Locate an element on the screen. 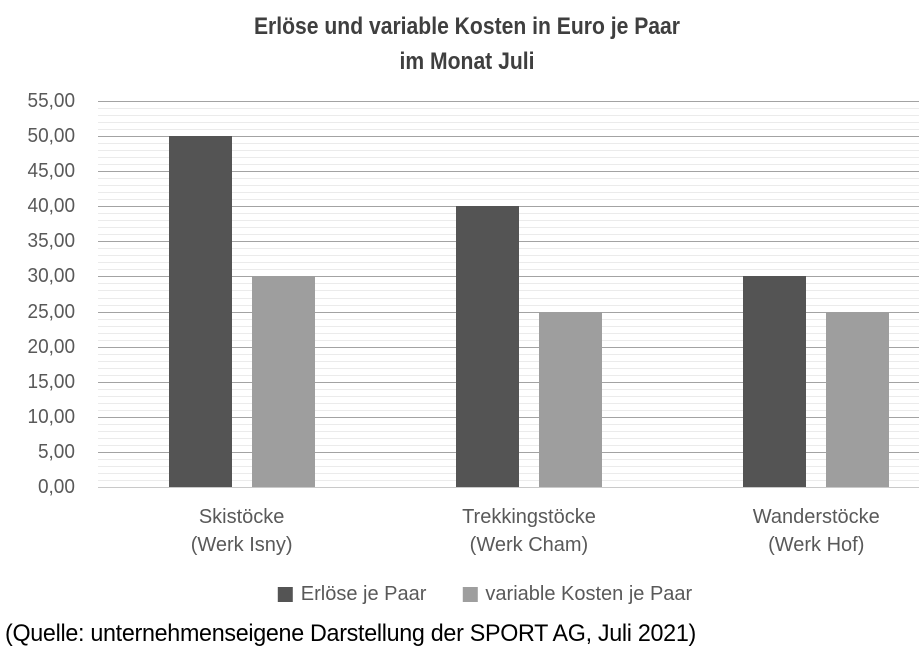 The image size is (923, 662). y-tick-label: 35,00 is located at coordinates (51, 241).